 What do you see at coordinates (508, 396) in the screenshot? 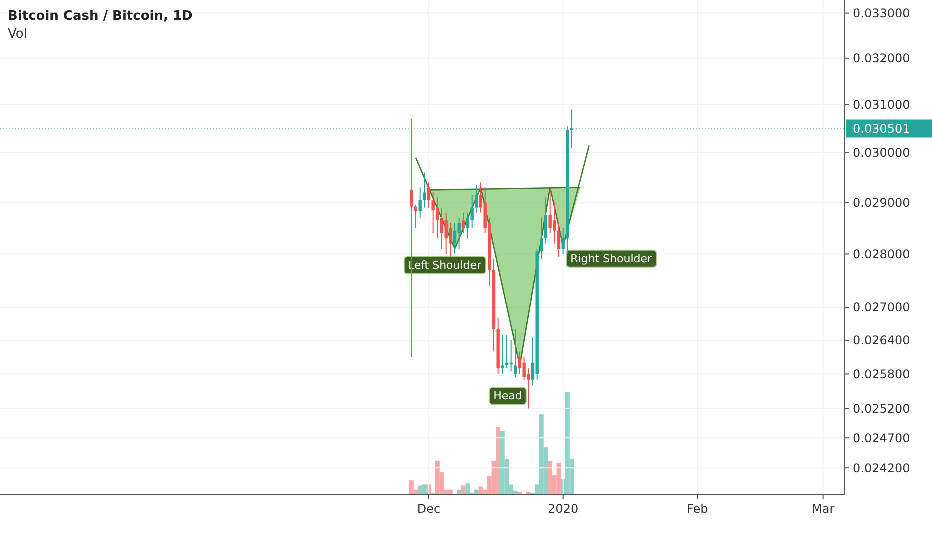
I see `annotation: Head` at bounding box center [508, 396].